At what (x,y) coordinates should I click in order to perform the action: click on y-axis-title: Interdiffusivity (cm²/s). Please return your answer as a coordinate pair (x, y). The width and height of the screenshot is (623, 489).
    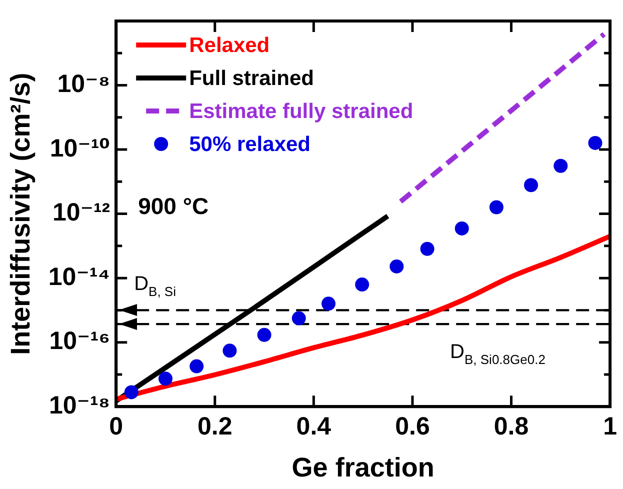
    Looking at the image, I should click on (21, 213).